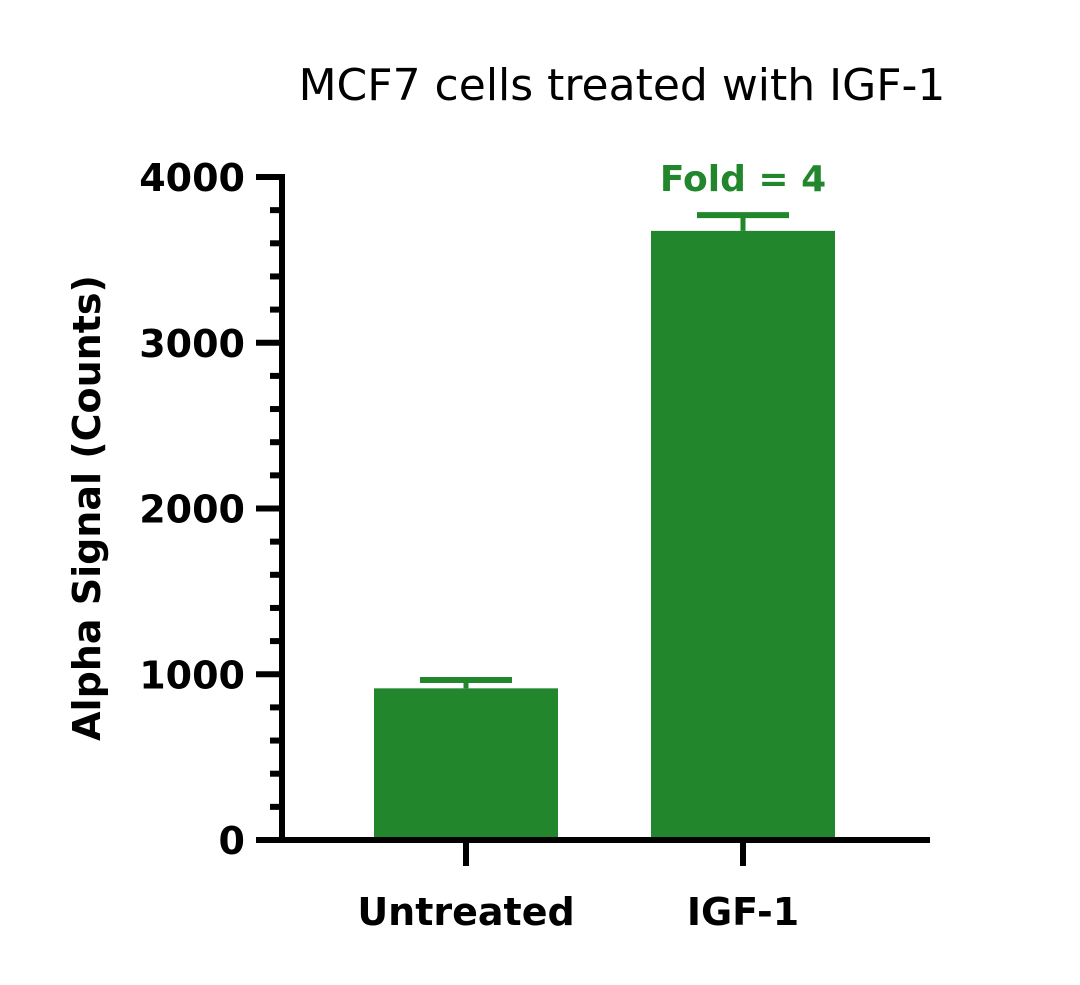 The width and height of the screenshot is (1080, 985). What do you see at coordinates (192, 178) in the screenshot?
I see `y-tick-label: 4000` at bounding box center [192, 178].